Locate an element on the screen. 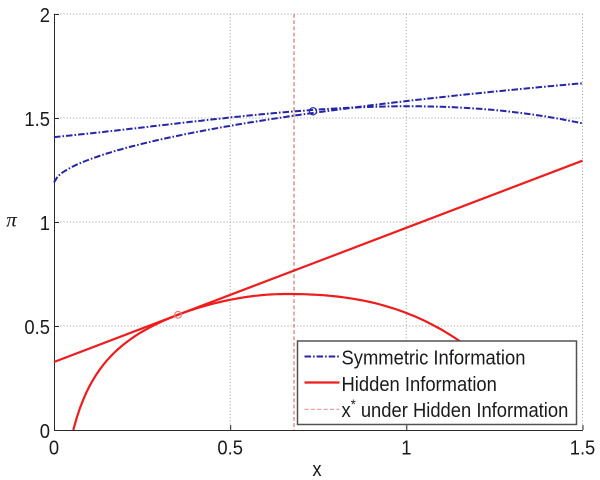  svg-text: x* under Hidden Information is located at coordinates (455, 410).